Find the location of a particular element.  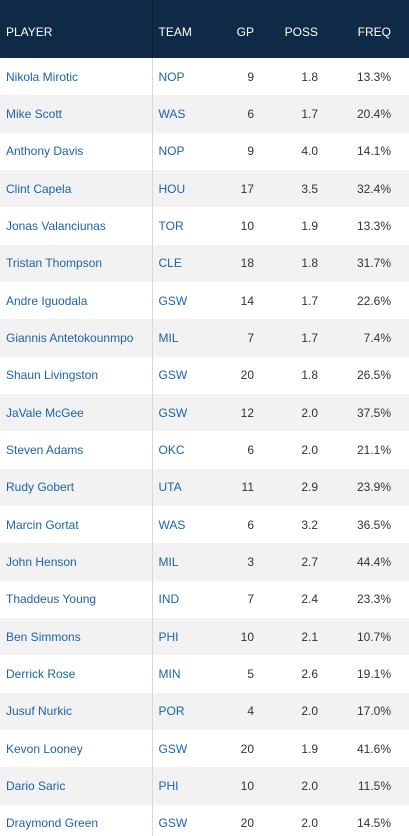

poss-cell: 2.4 is located at coordinates (309, 599).